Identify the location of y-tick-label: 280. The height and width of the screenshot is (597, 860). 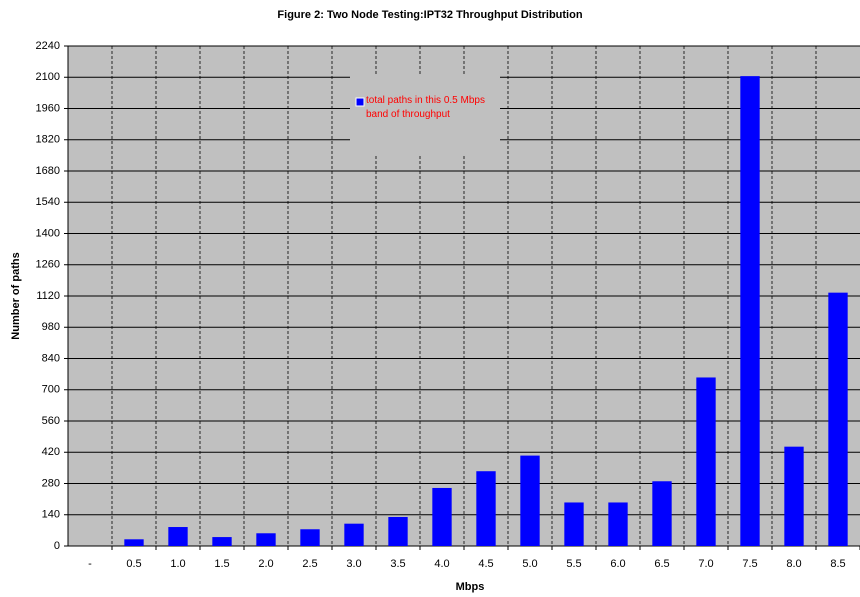
(51, 483).